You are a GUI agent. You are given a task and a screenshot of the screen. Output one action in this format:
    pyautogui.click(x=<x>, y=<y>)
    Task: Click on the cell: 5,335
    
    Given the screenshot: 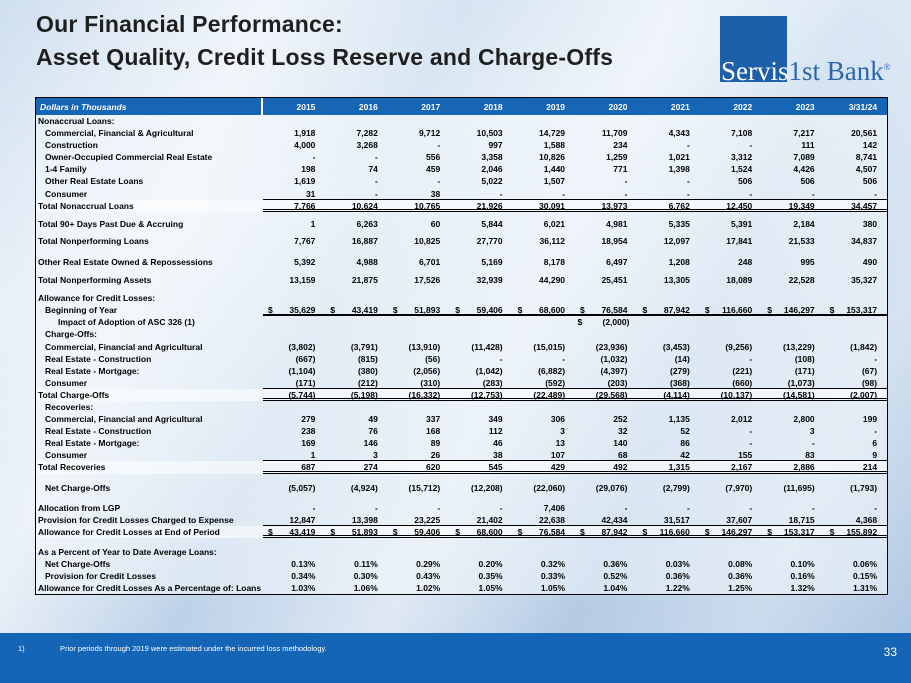 What is the action you would take?
    pyautogui.click(x=679, y=223)
    